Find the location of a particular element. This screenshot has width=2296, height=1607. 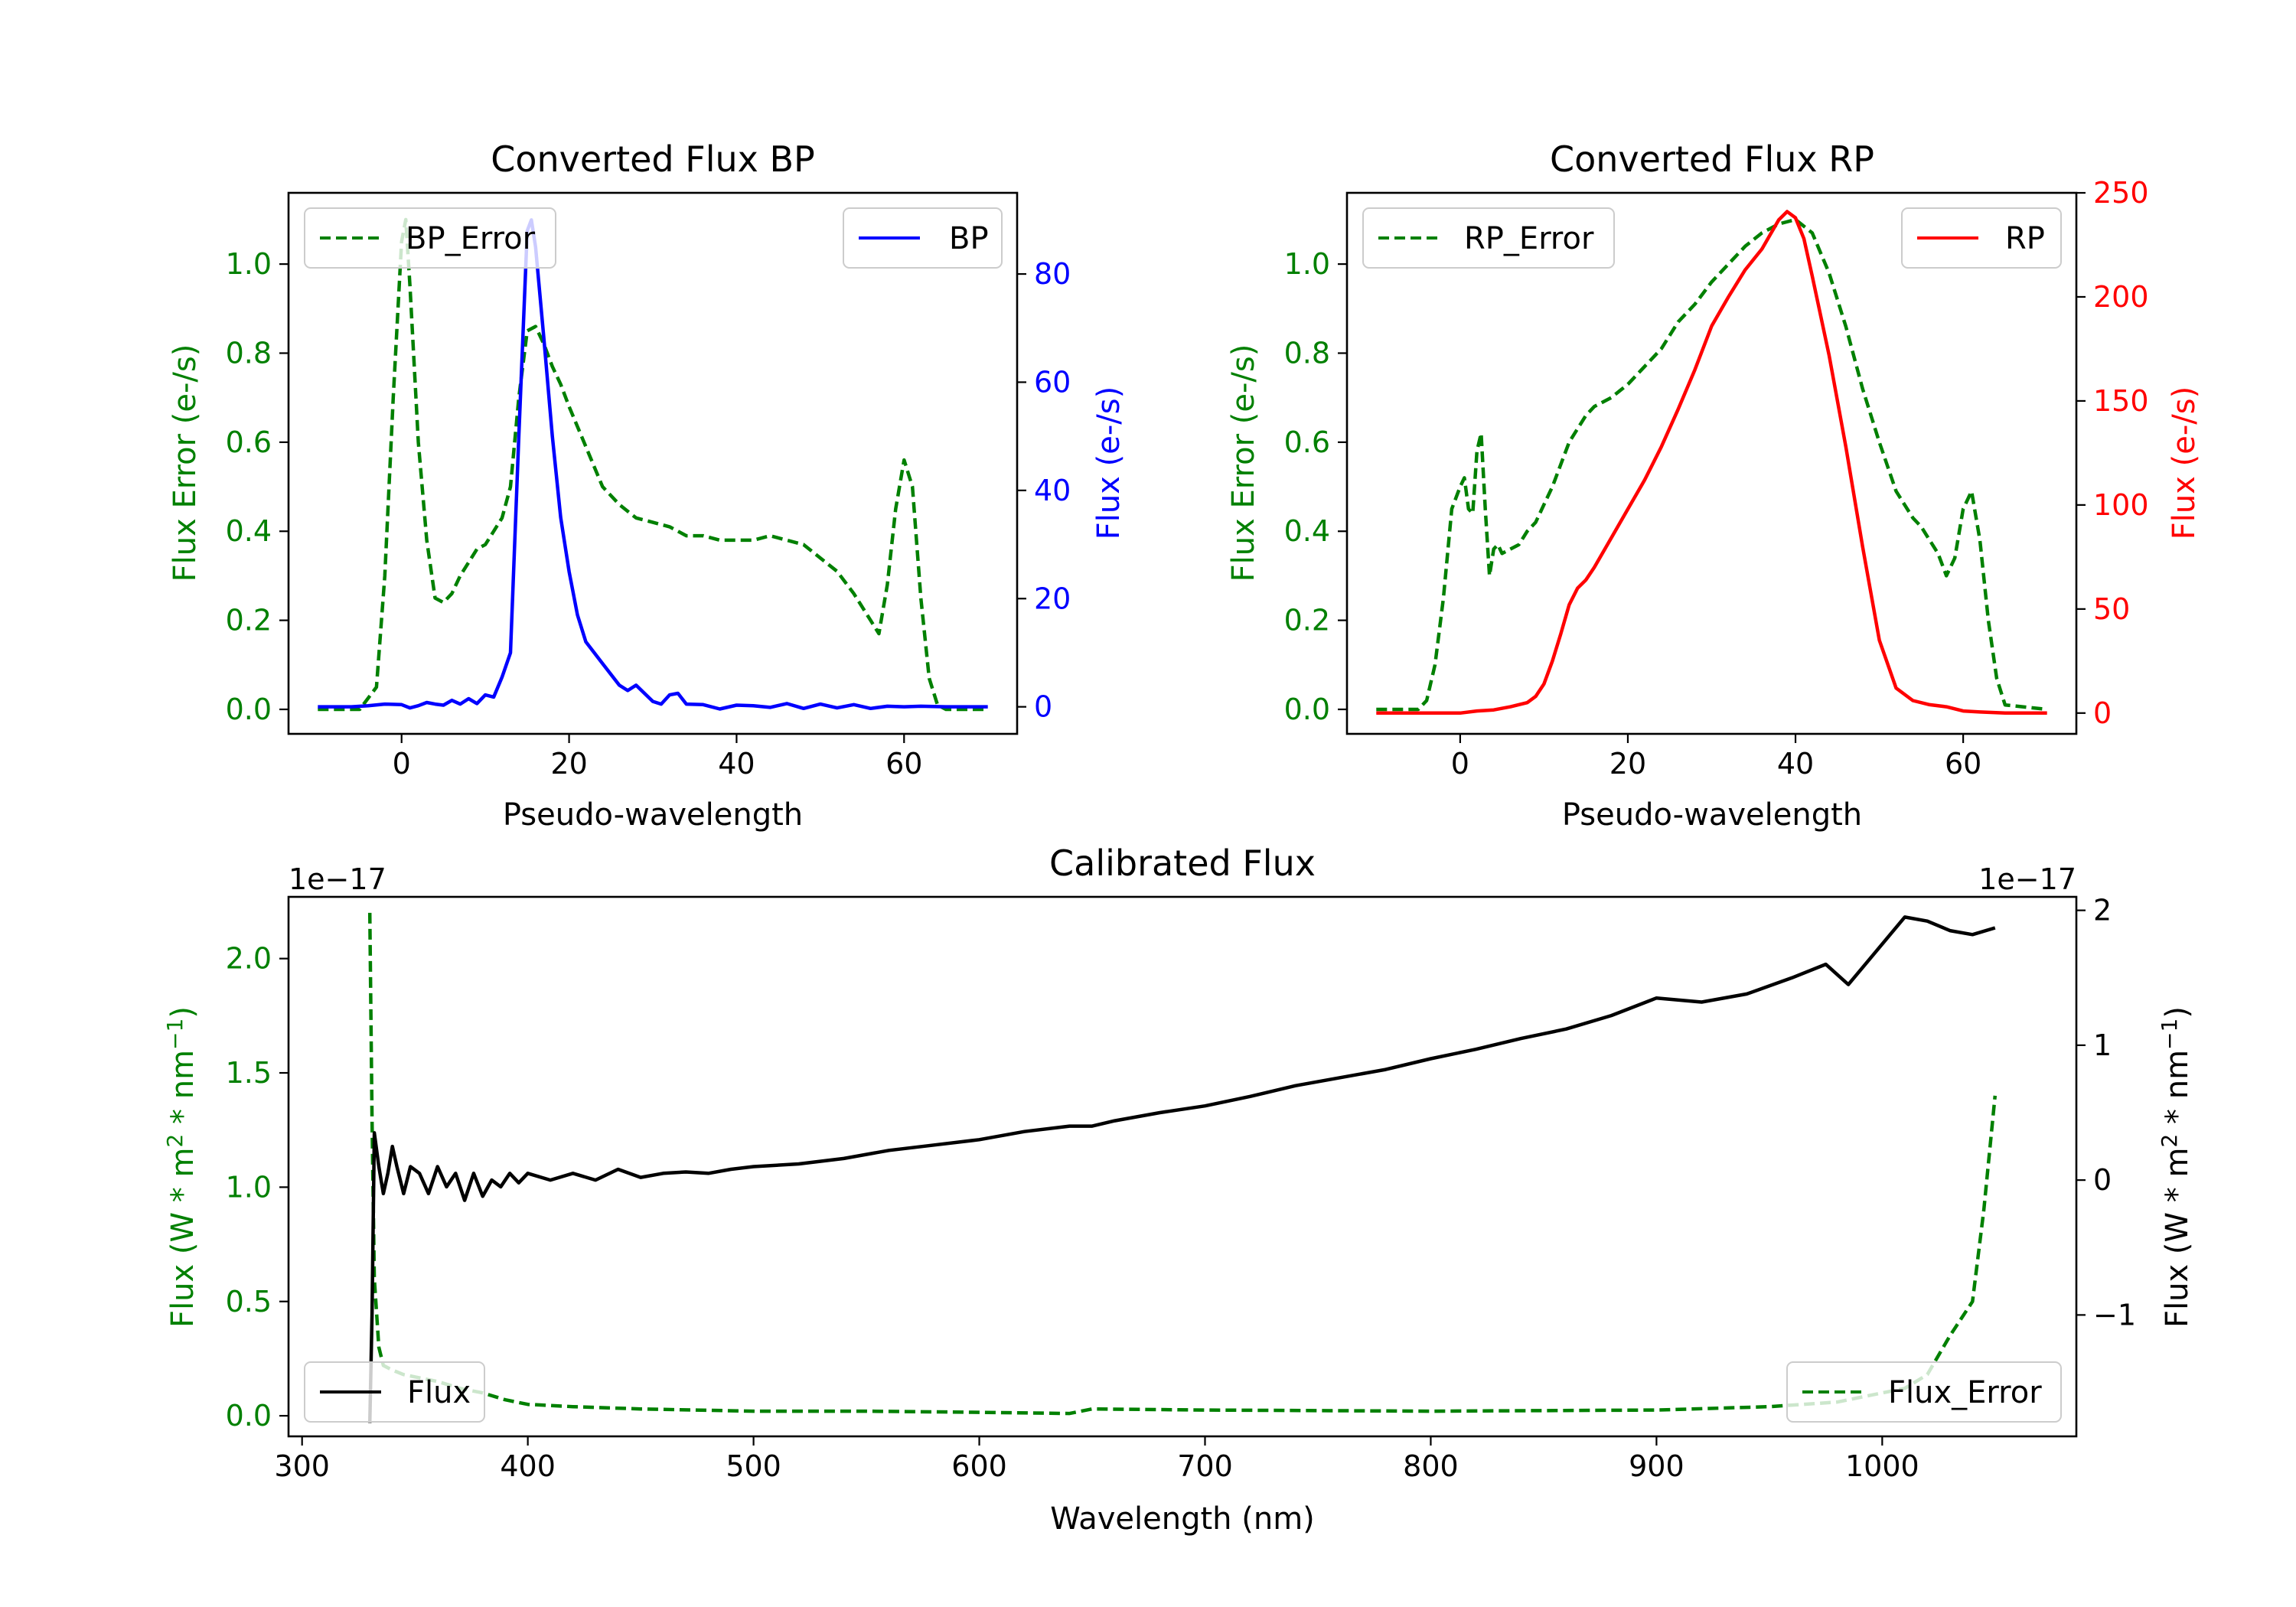

rp-left-tick-label: 0.0 is located at coordinates (1307, 709).